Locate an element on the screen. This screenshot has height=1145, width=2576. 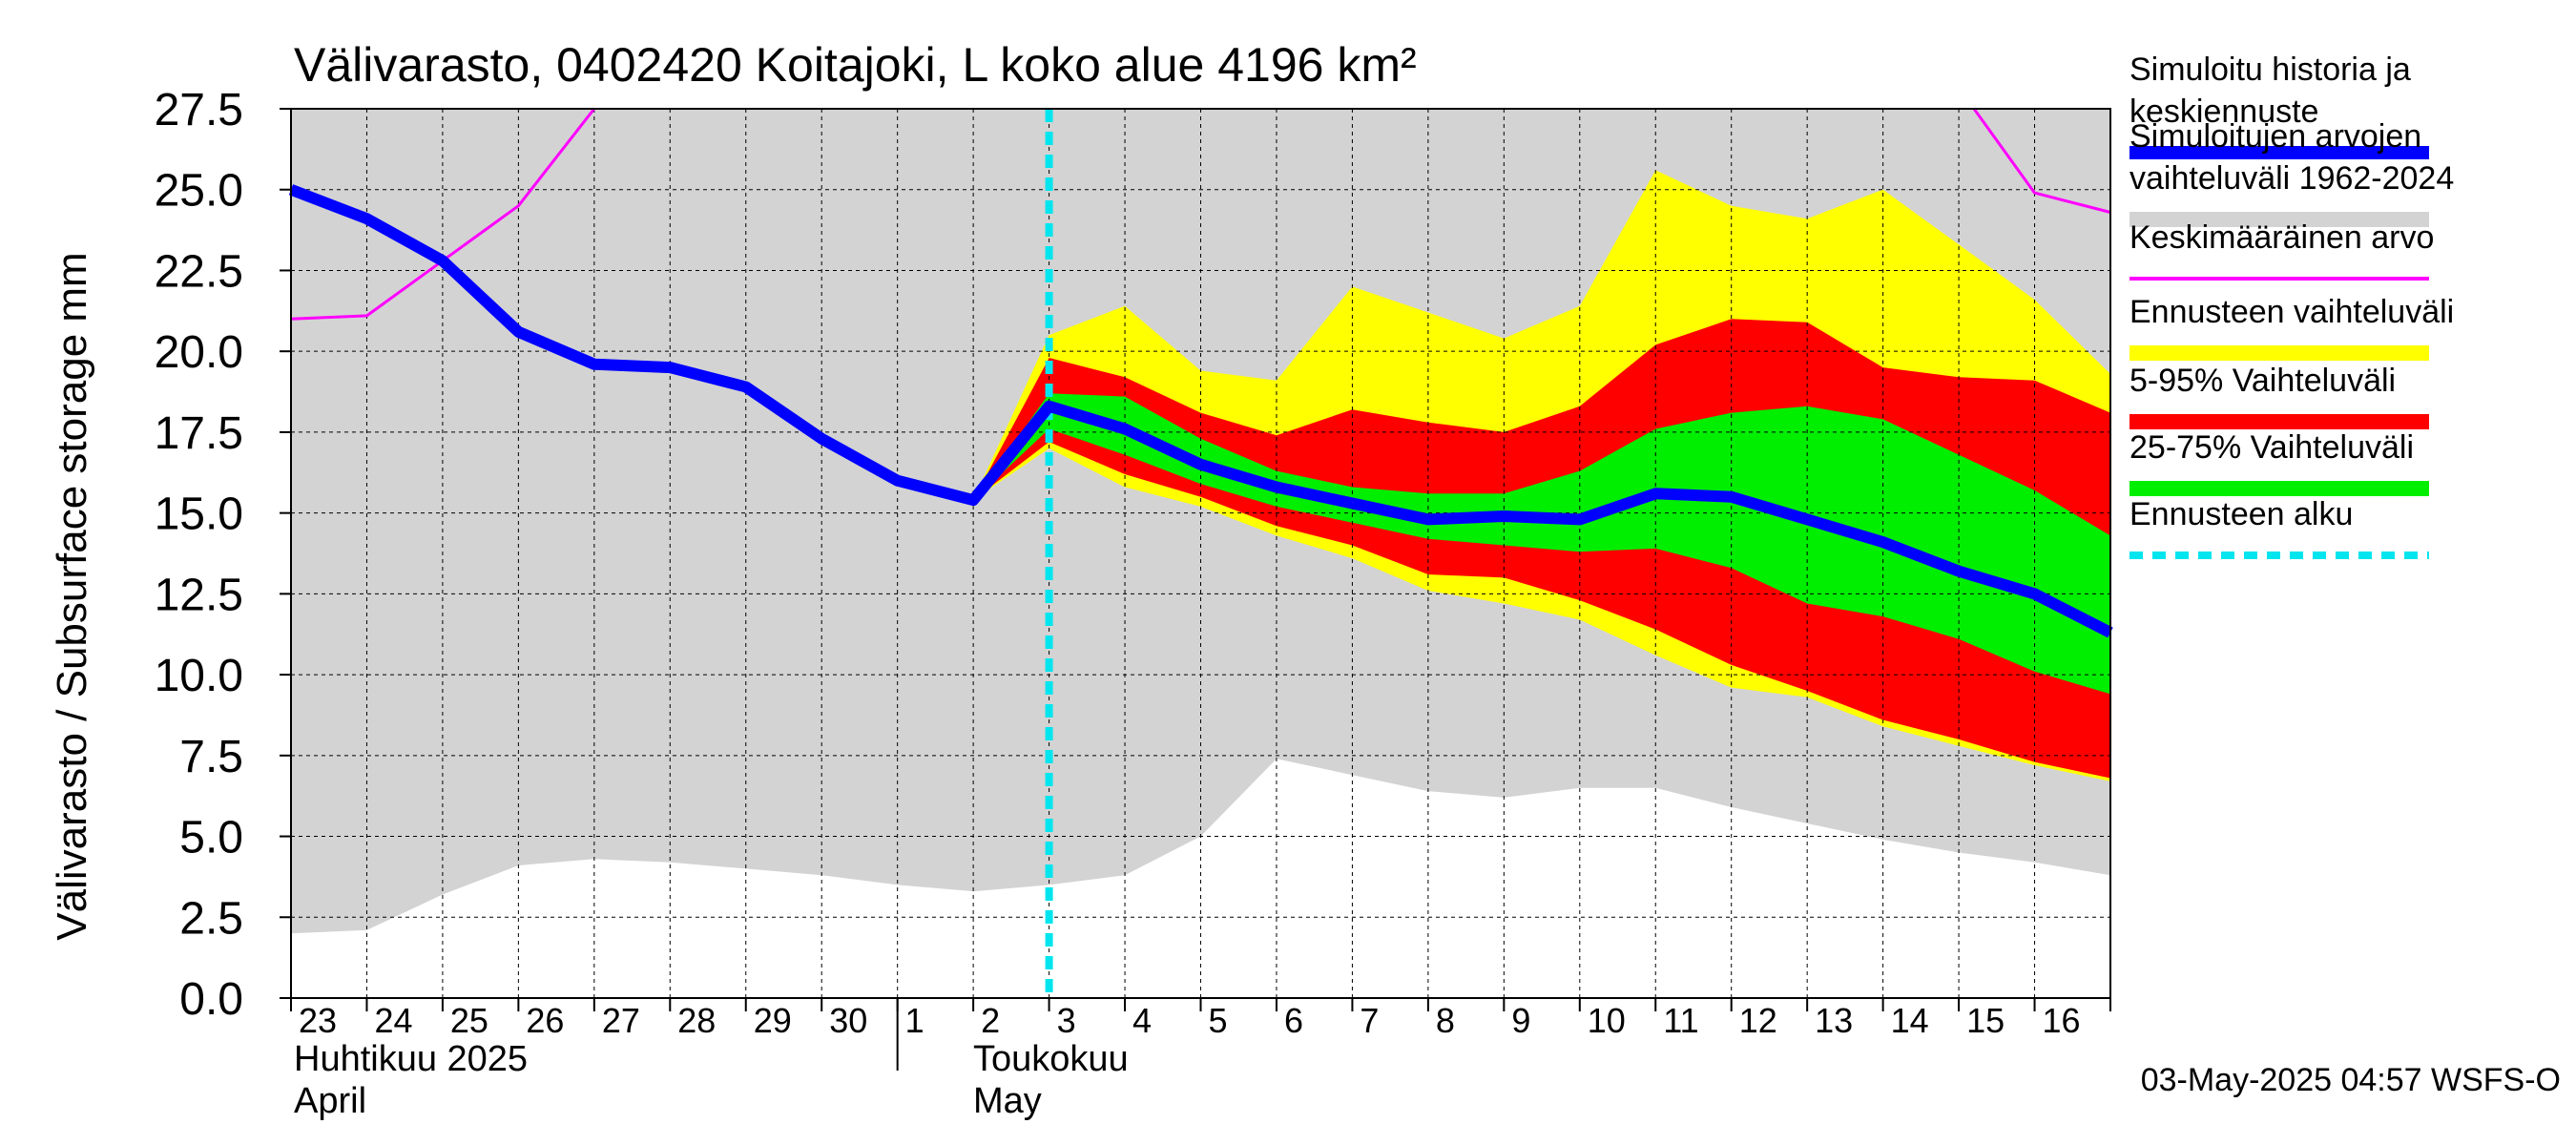
x-tick-label: 14 is located at coordinates (1910, 1021).